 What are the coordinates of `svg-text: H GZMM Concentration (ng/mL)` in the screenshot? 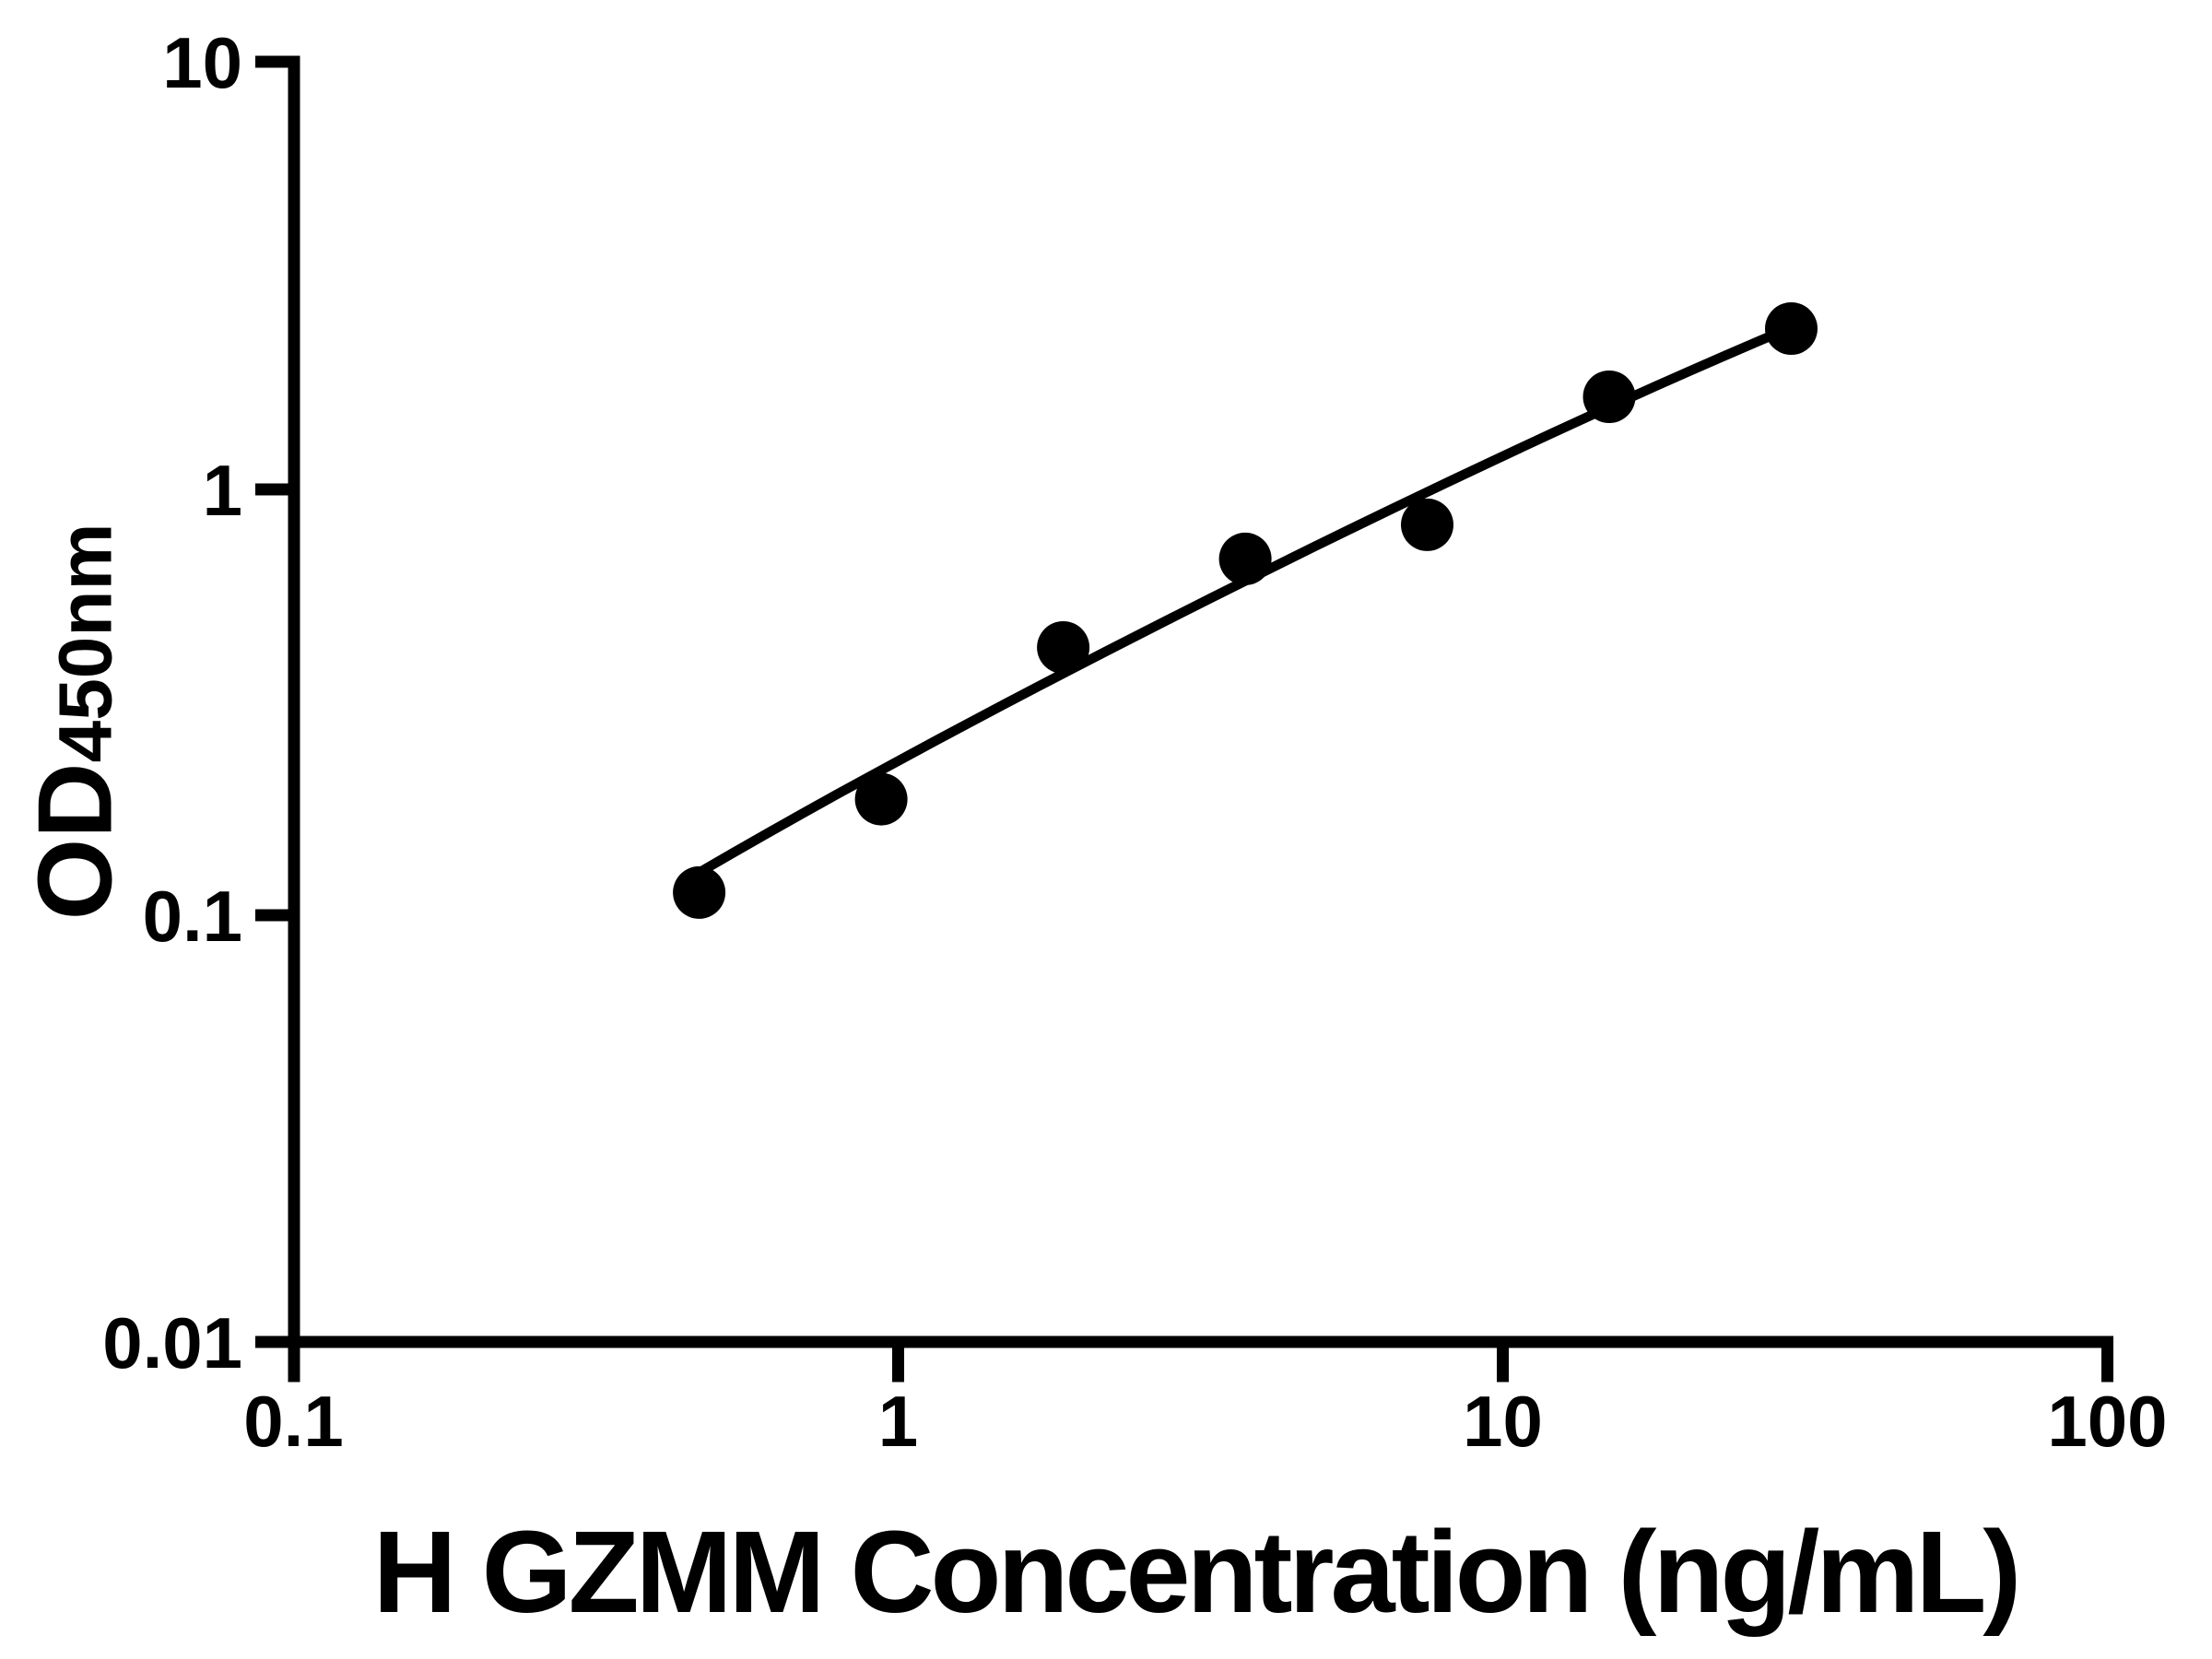 It's located at (1195, 1572).